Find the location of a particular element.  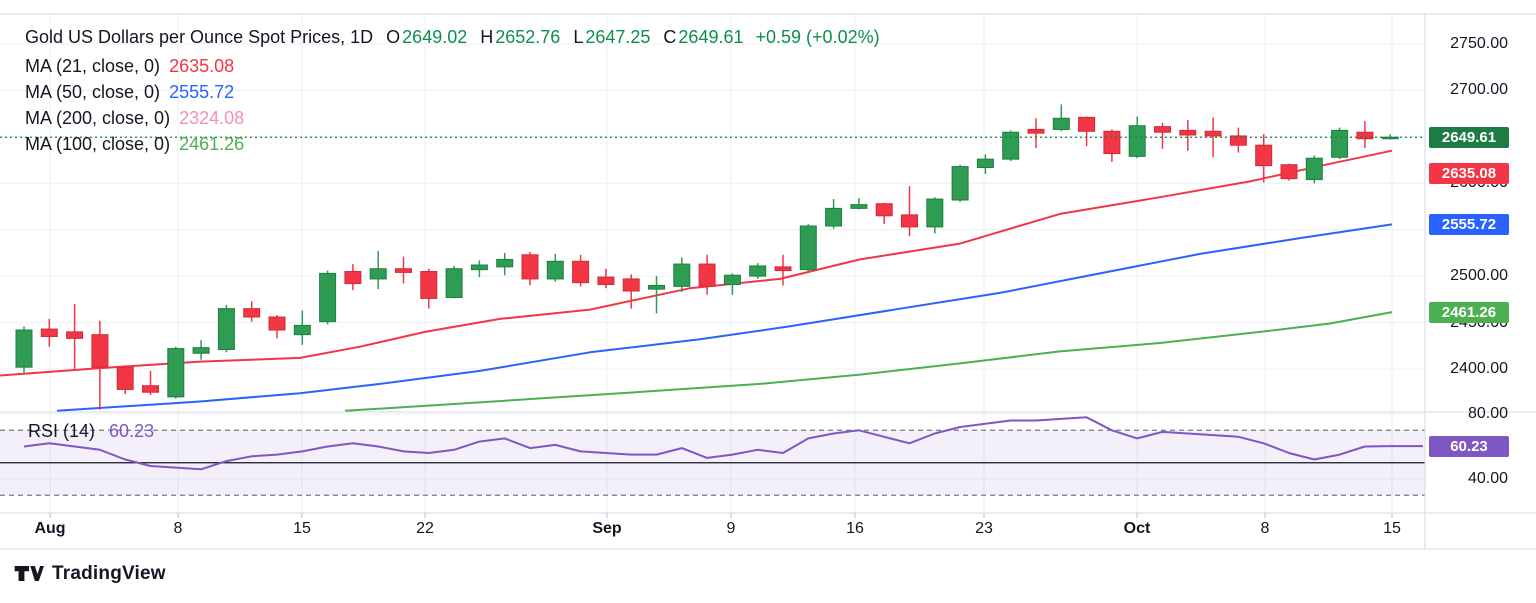

rsi-band is located at coordinates (712, 462).